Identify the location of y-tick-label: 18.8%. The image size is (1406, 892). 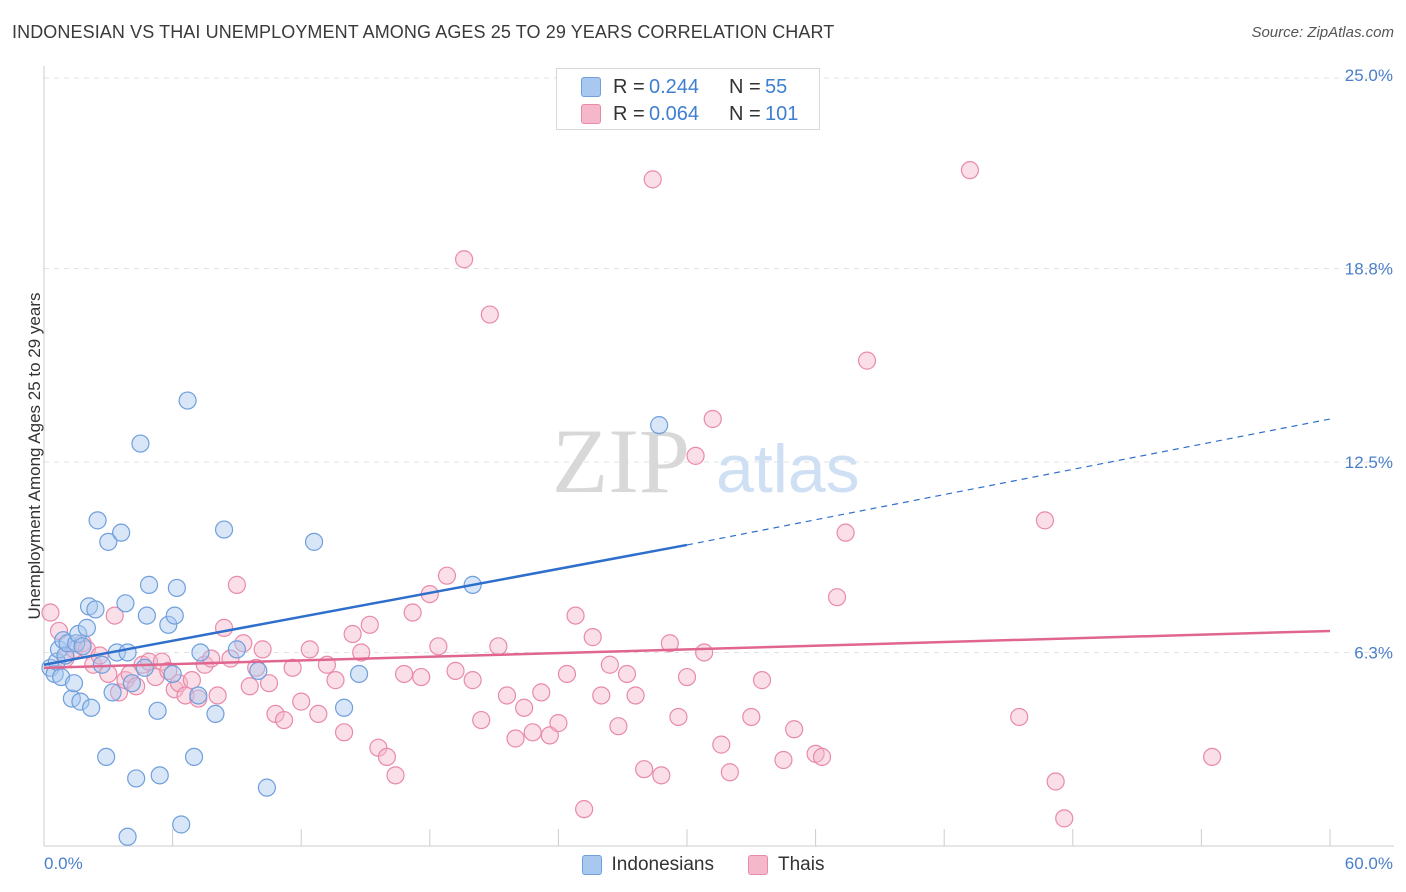
(1369, 268).